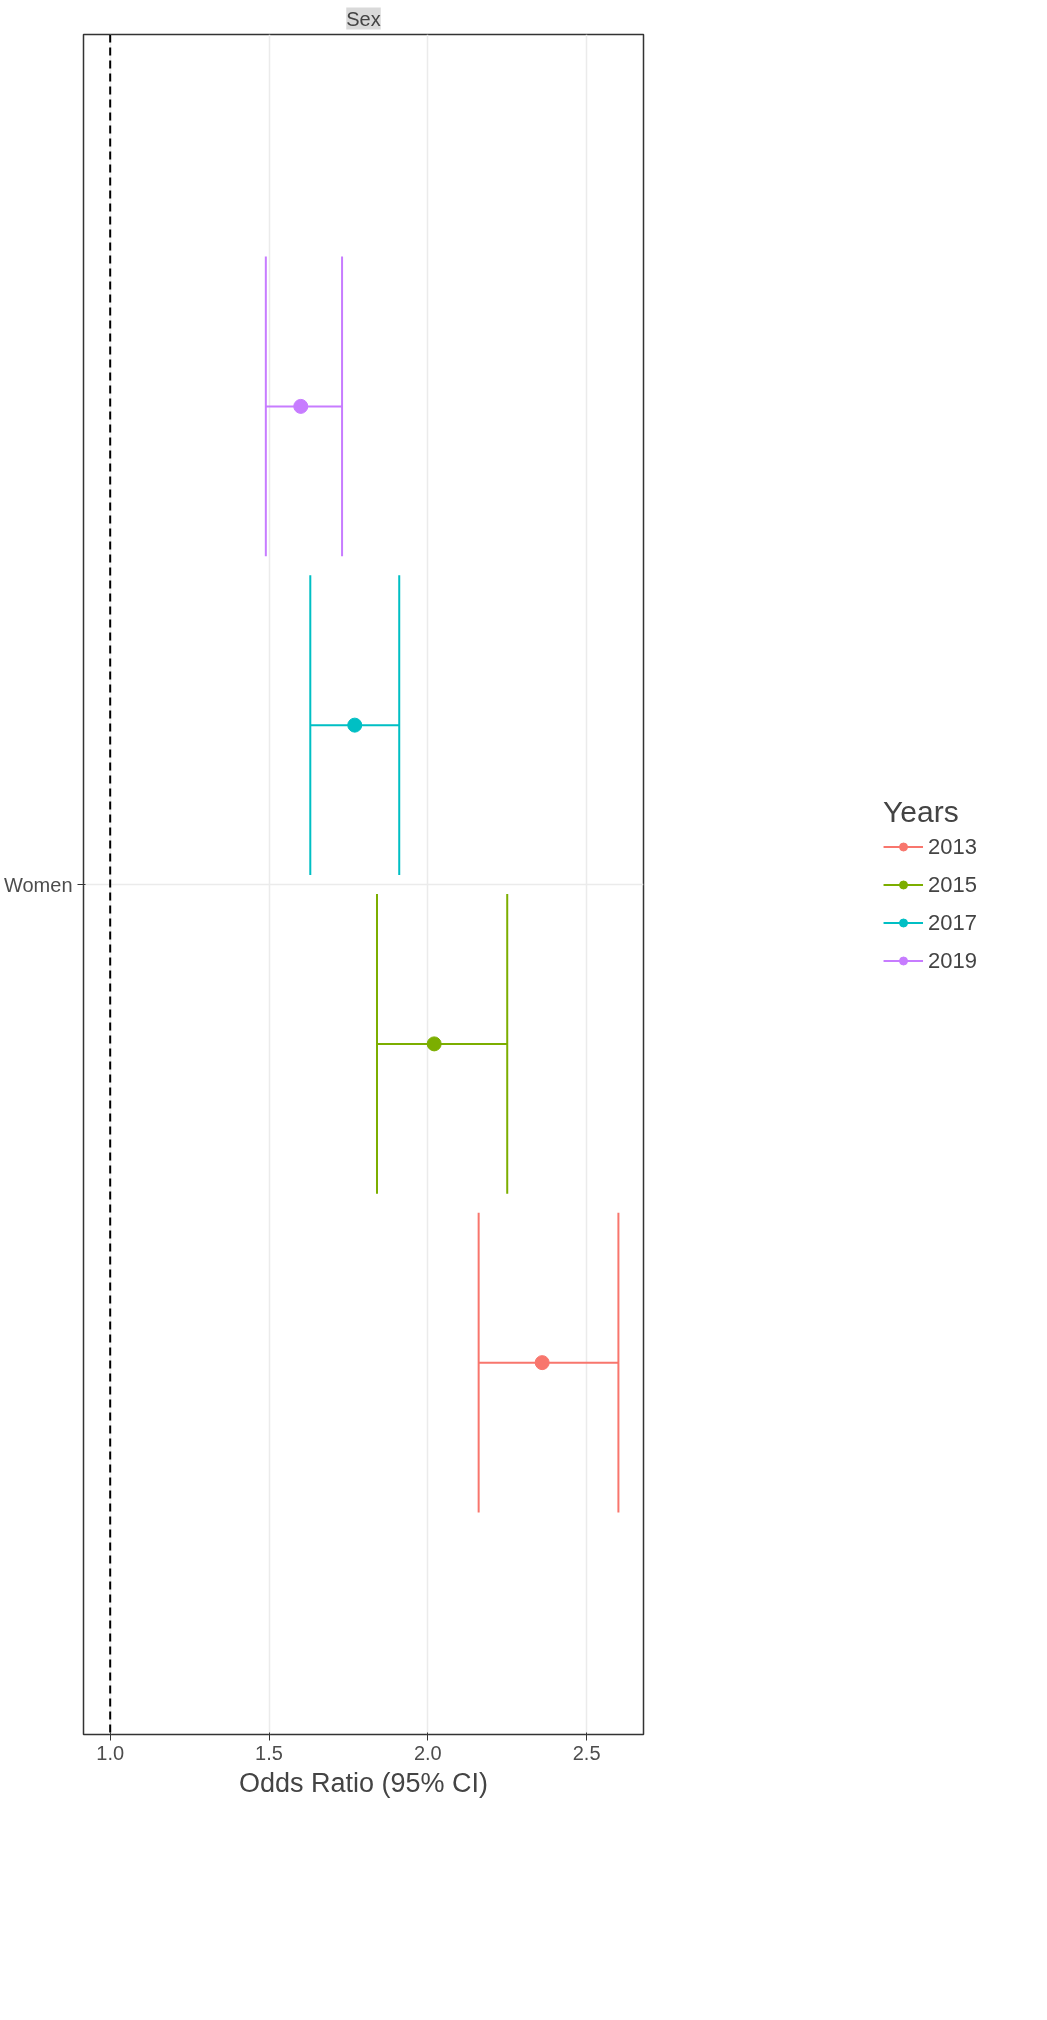  Describe the element at coordinates (110, 1752) in the screenshot. I see `x-tick-label: 1.0` at that location.